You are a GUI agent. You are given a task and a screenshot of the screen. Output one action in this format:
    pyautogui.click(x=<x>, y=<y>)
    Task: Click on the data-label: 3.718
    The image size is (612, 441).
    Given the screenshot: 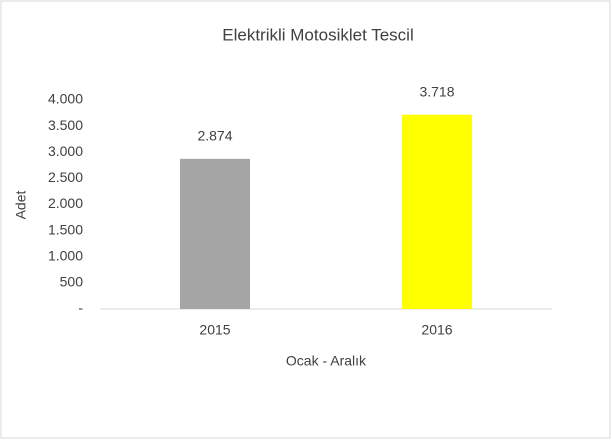 What is the action you would take?
    pyautogui.click(x=436, y=91)
    